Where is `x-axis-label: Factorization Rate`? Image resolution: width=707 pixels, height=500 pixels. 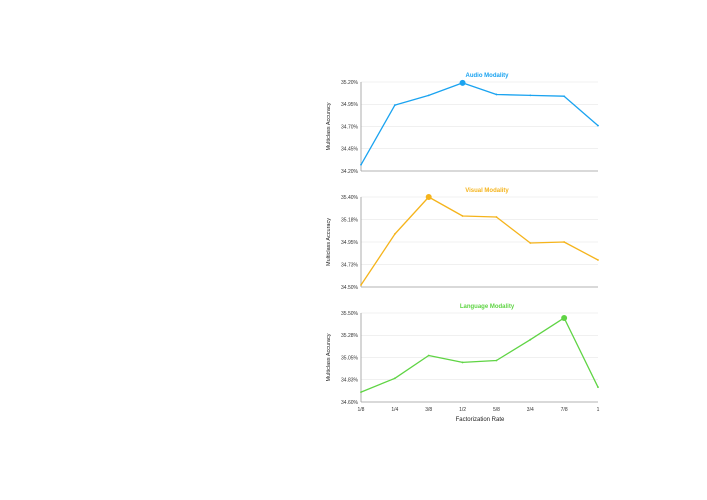
x-axis-label: Factorization Rate is located at coordinates (480, 420).